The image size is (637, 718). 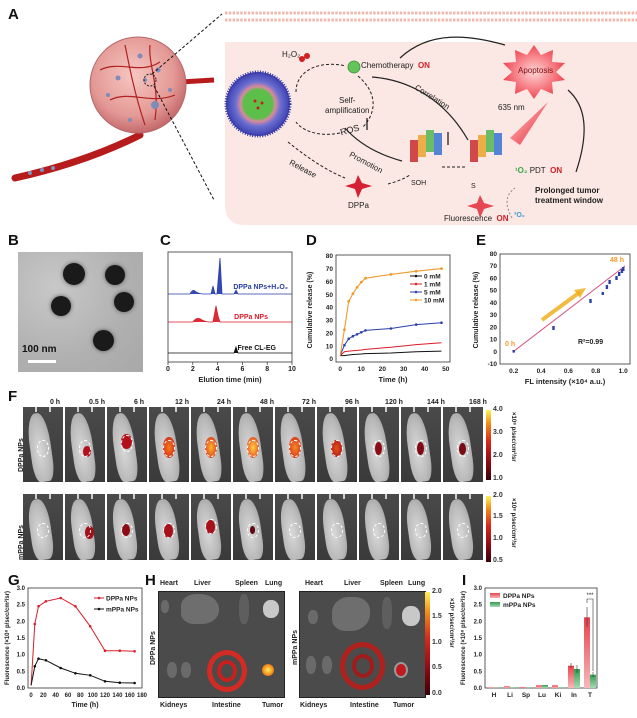 What do you see at coordinates (595, 371) in the screenshot?
I see `svg-text: 0.8` at bounding box center [595, 371].